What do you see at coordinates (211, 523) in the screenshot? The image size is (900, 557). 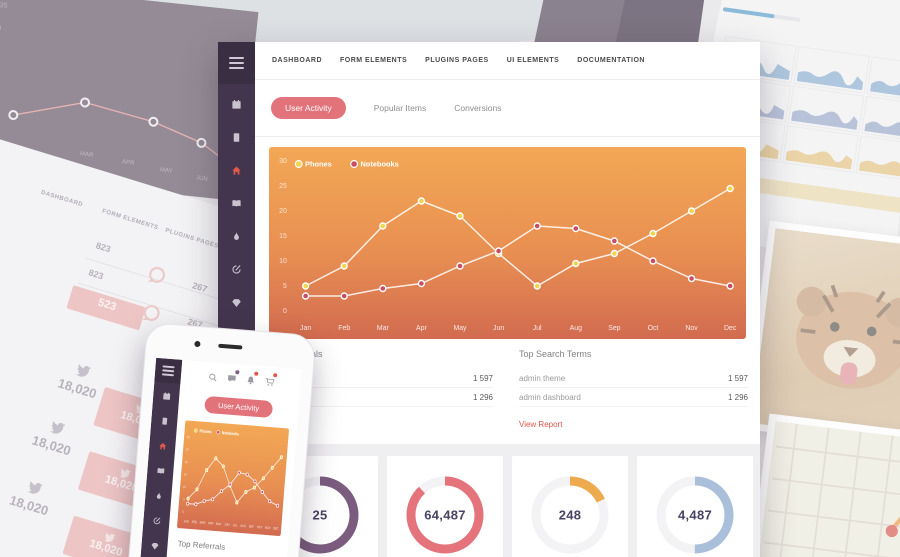 I see `svg-text: APR` at bounding box center [211, 523].